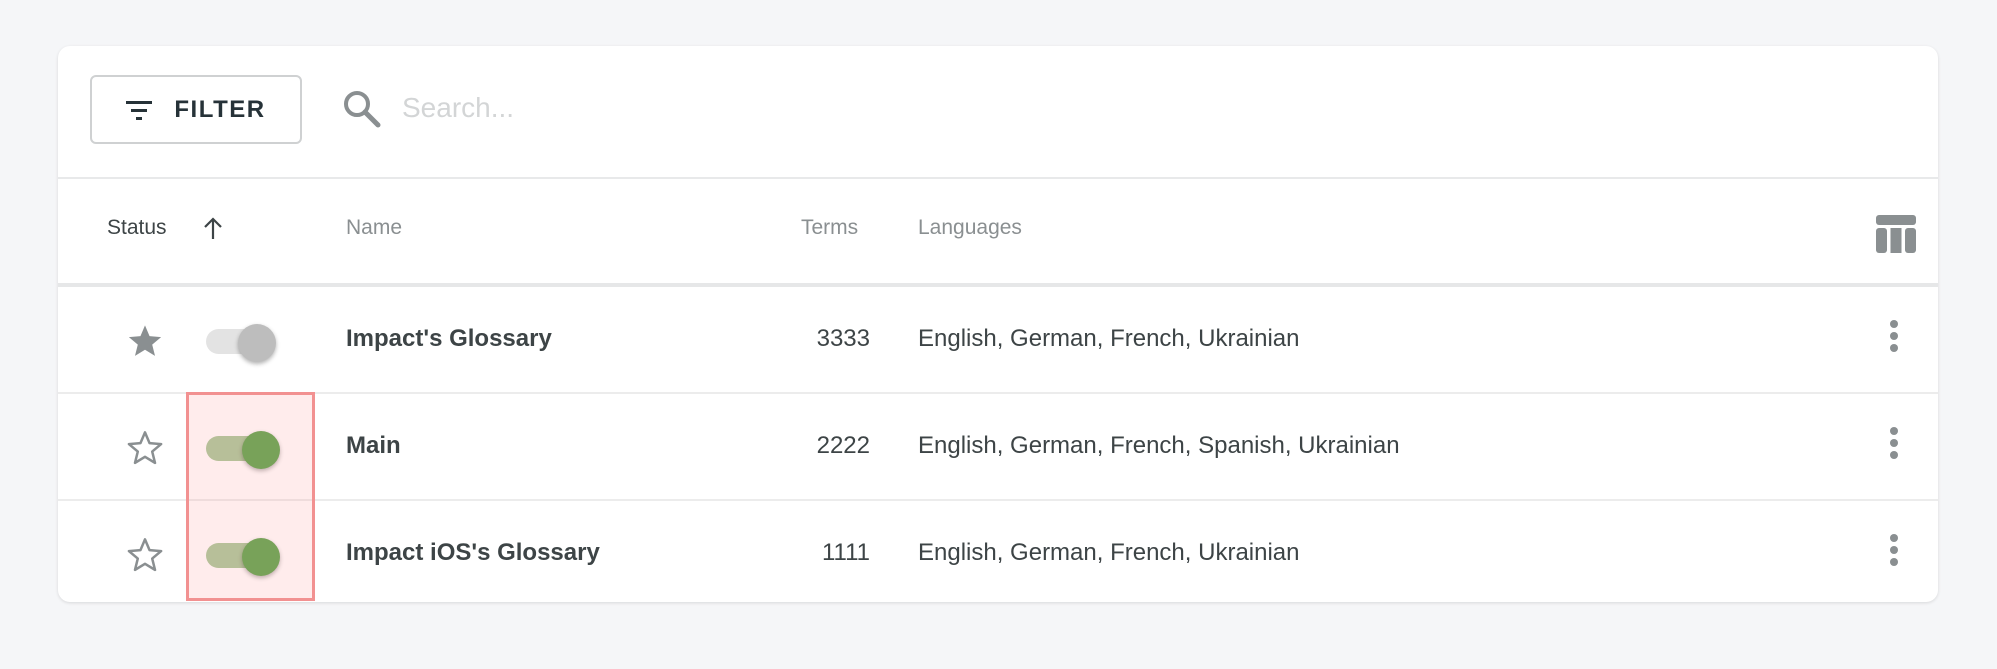  Describe the element at coordinates (843, 445) in the screenshot. I see `terms-count: 2222` at that location.